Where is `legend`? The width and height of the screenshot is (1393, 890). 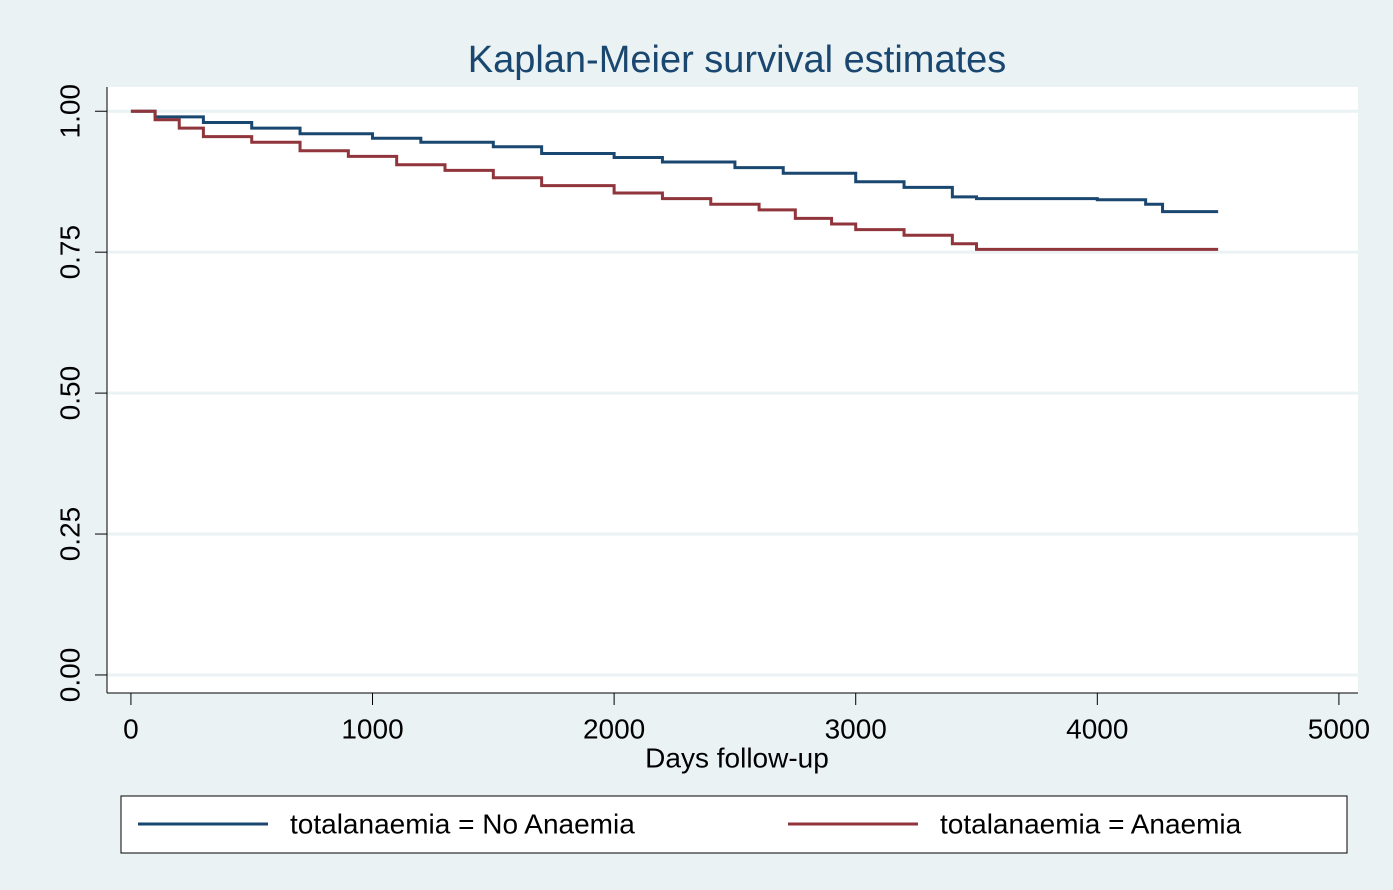
legend is located at coordinates (734, 824).